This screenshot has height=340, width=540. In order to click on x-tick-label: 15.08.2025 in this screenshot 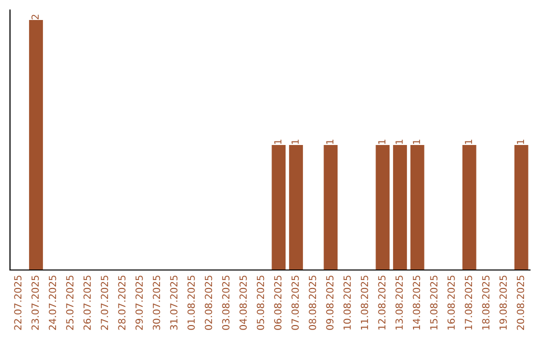, I will do `click(434, 303)`.